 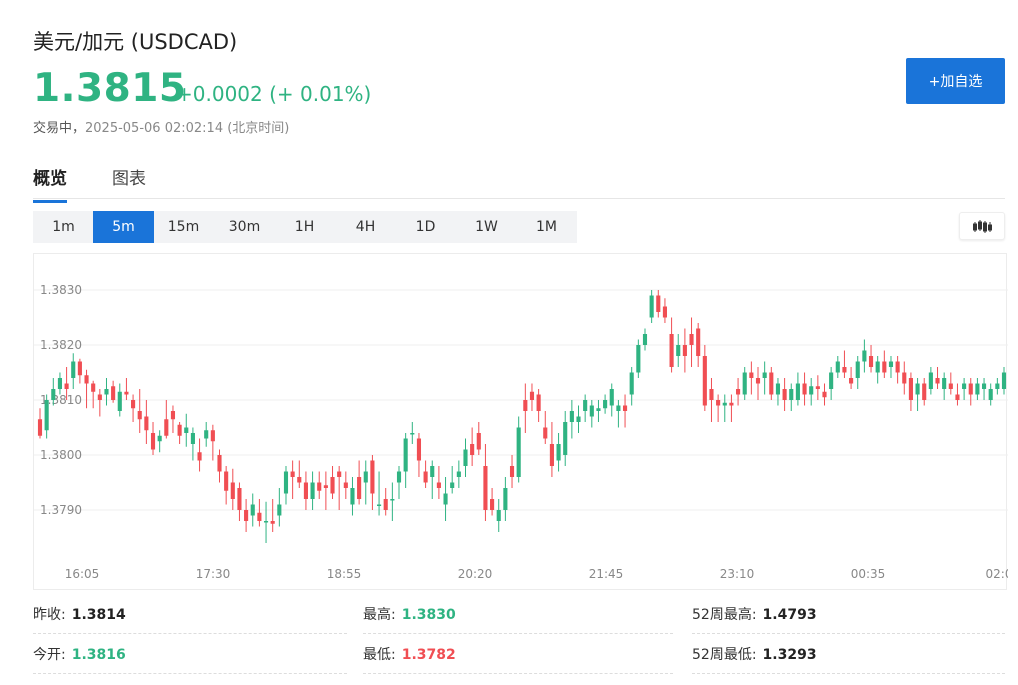 What do you see at coordinates (868, 574) in the screenshot?
I see `x-tick-label: 00:35` at bounding box center [868, 574].